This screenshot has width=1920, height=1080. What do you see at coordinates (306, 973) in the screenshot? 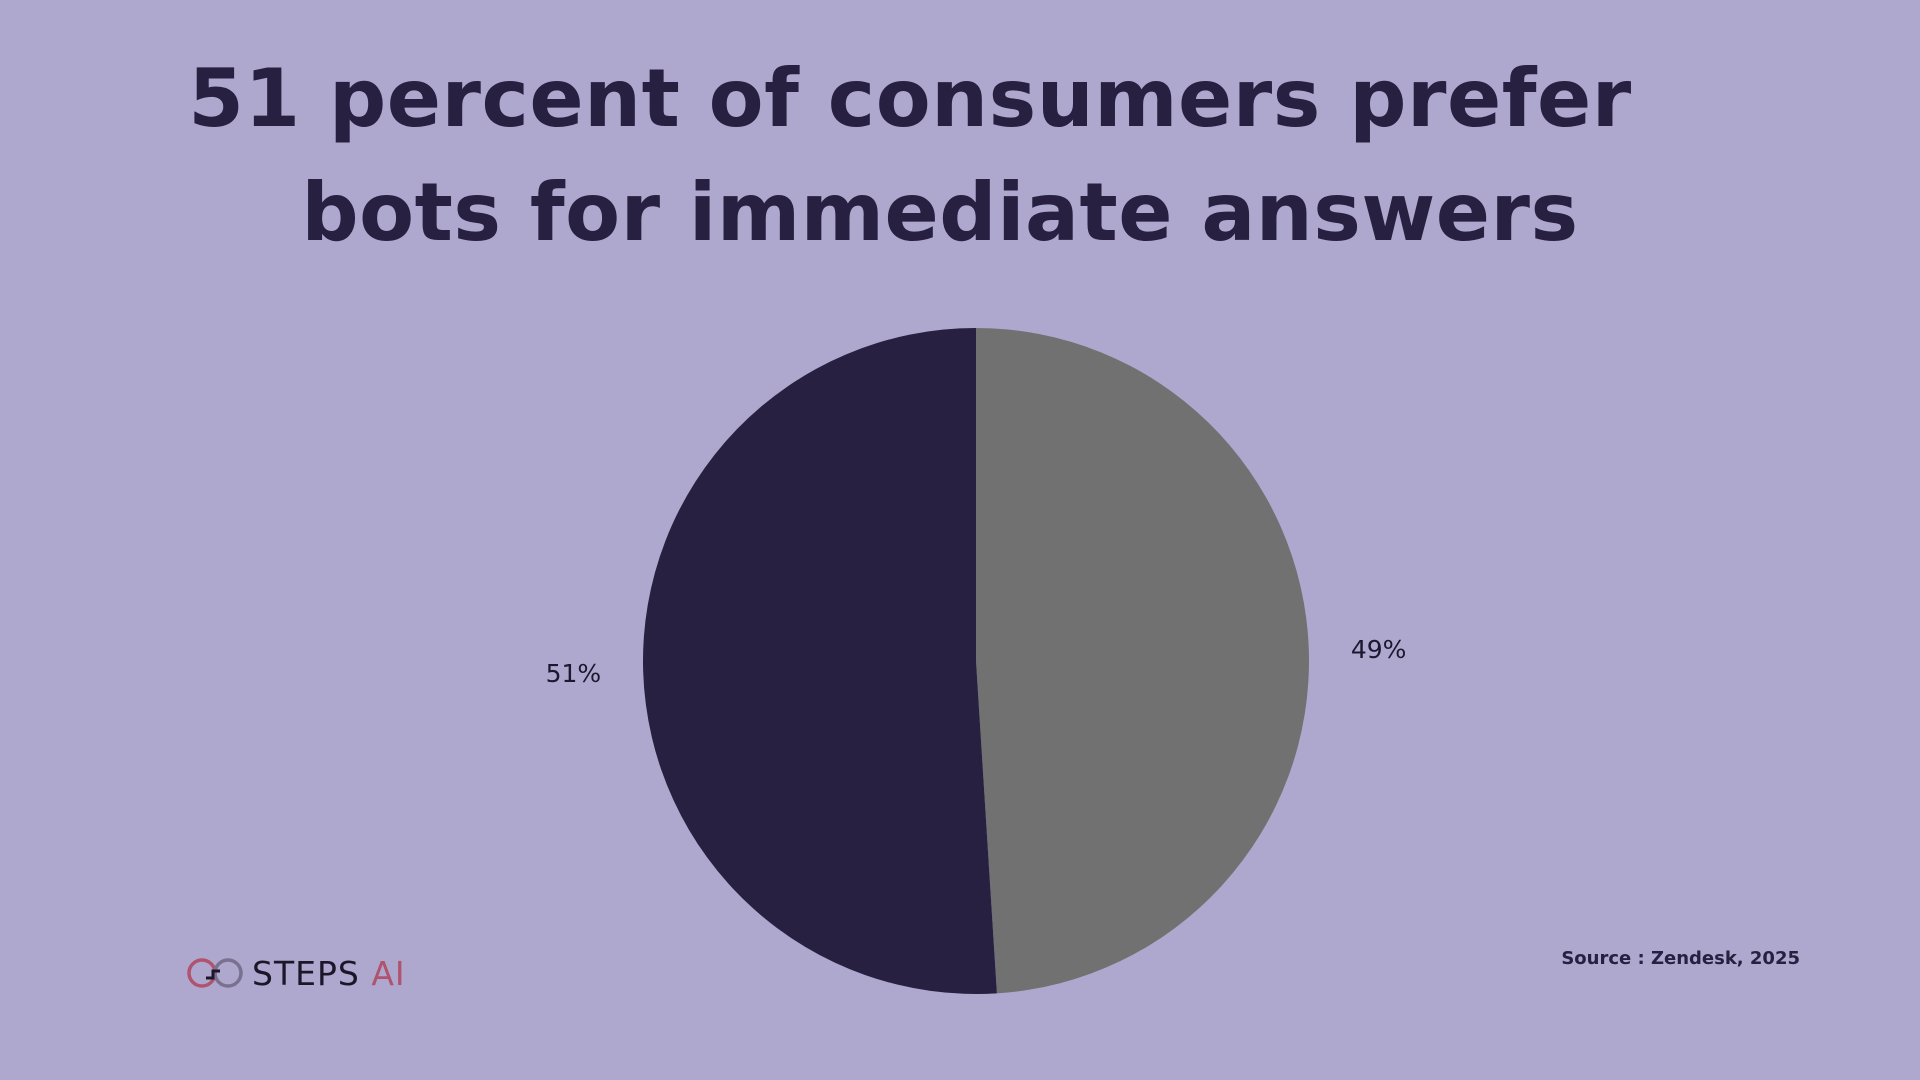
I see `logo-text: STEPS` at bounding box center [306, 973].